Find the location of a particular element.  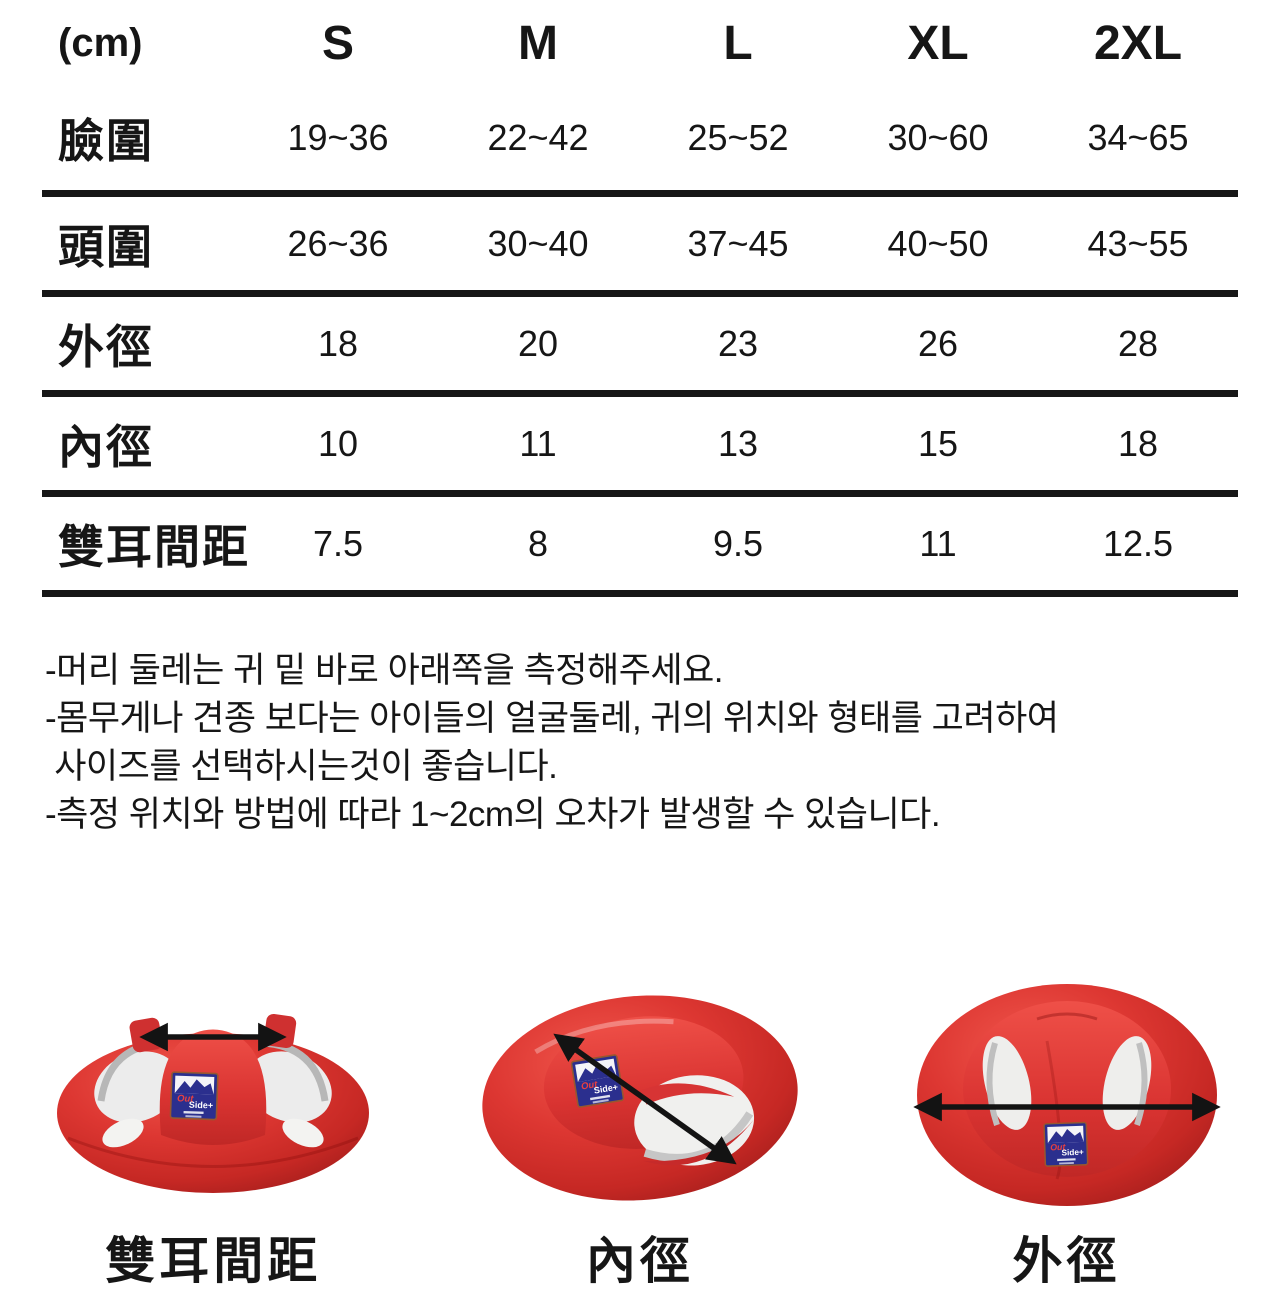

cell-inner-xl: 15 is located at coordinates (938, 443).